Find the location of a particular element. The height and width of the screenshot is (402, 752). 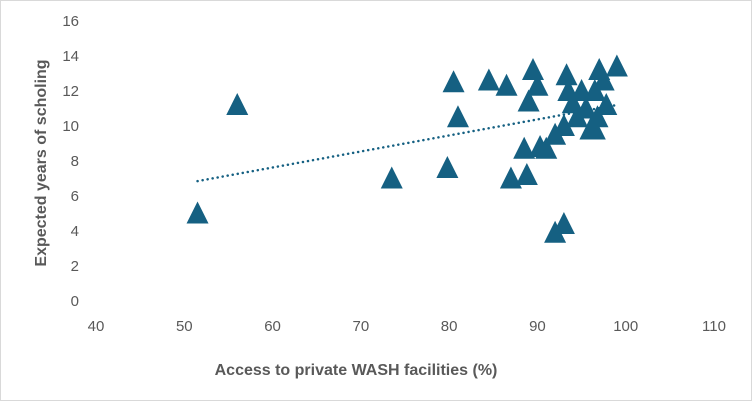

y-tick-label: 8 is located at coordinates (75, 161).